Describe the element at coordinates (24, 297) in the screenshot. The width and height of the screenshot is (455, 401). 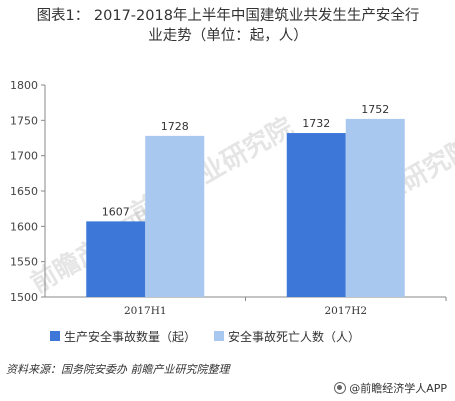
I see `y-tick-label: 1500` at that location.